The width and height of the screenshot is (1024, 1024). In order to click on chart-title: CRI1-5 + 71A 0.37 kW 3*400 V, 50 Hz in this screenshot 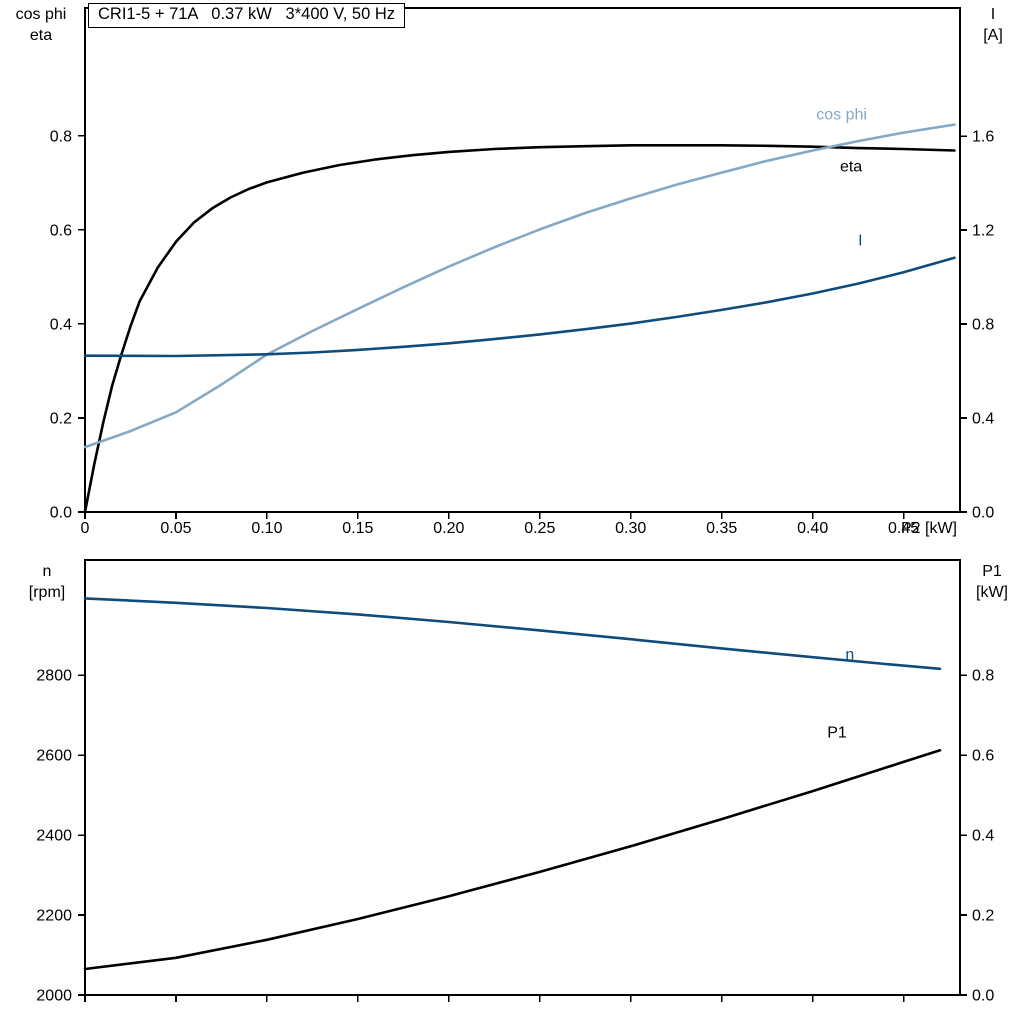, I will do `click(247, 15)`.